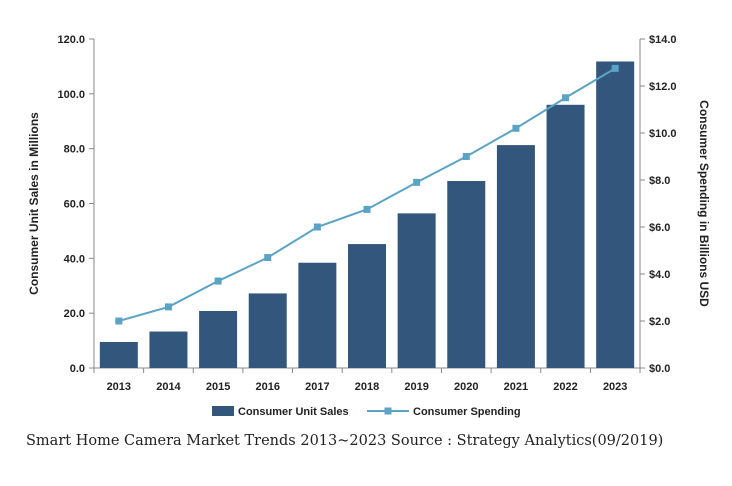 This screenshot has height=486, width=732. What do you see at coordinates (565, 387) in the screenshot?
I see `x-tick-label: 2022` at bounding box center [565, 387].